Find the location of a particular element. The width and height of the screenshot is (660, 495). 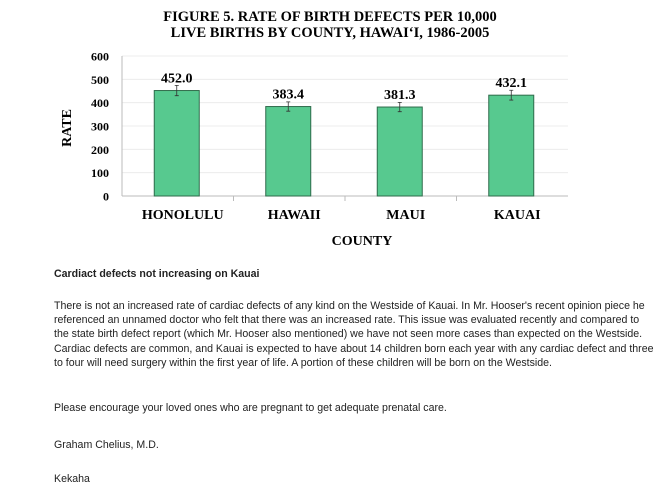

x-tick-label: HONOLULU is located at coordinates (183, 215).